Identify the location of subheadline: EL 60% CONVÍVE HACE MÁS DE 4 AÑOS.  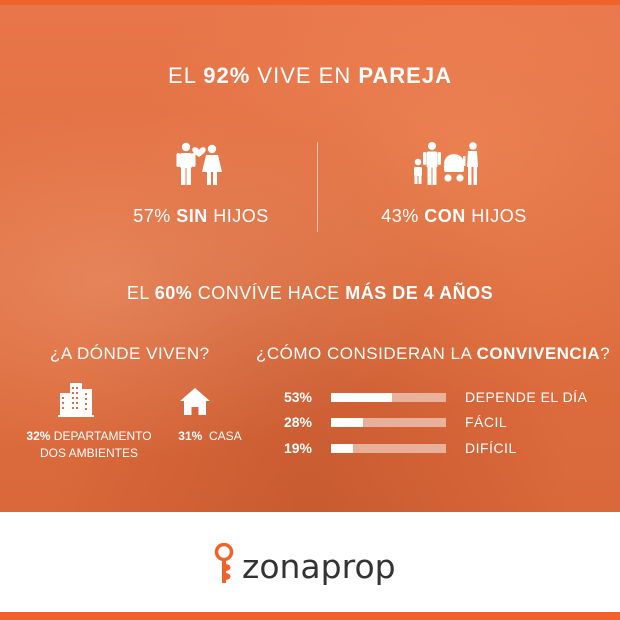
(310, 293).